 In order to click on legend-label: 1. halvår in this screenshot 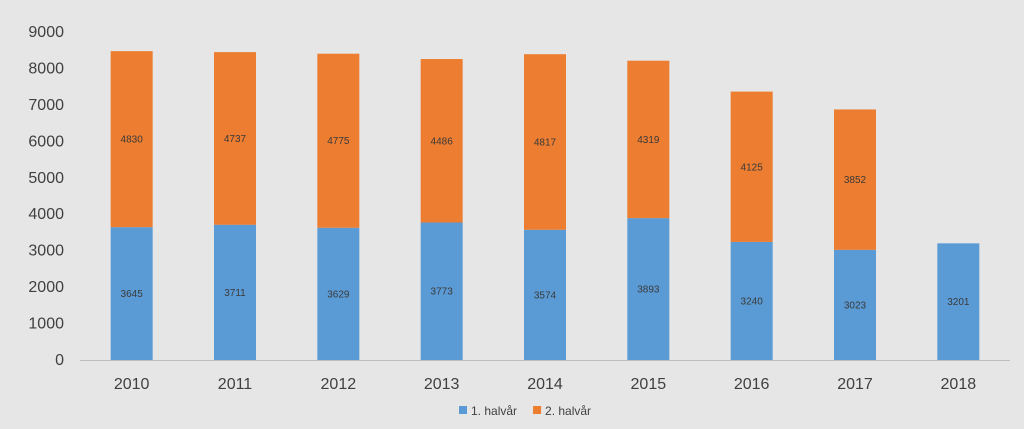, I will do `click(494, 411)`.